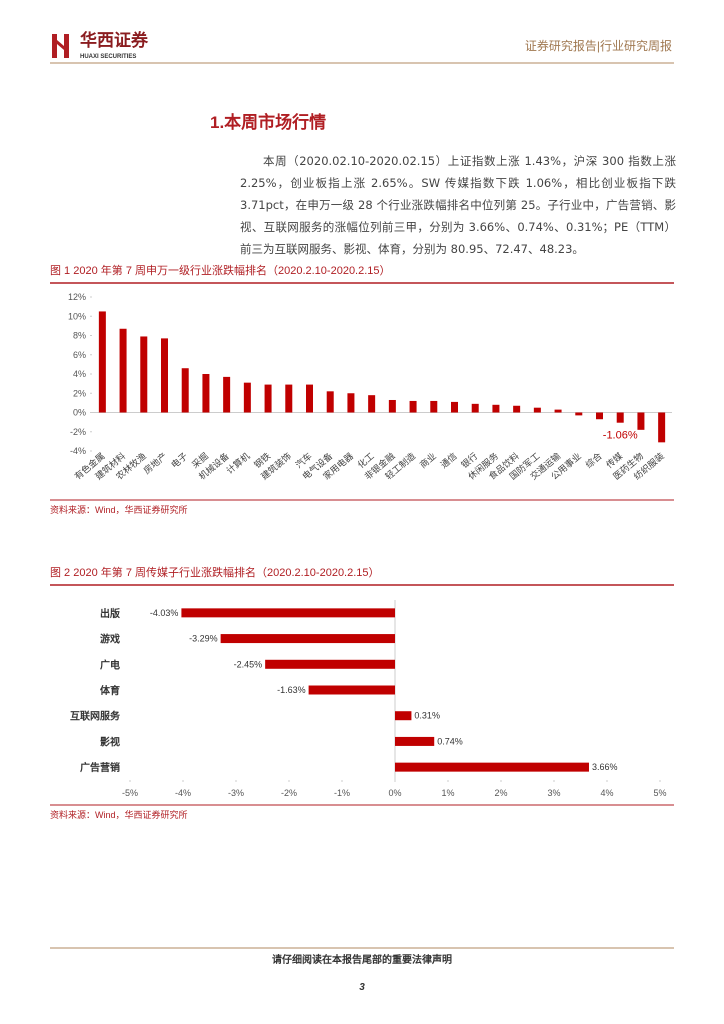  Describe the element at coordinates (362, 959) in the screenshot. I see `disclaimer: 请仔细阅读在本报告尾部的重要法律声明` at that location.